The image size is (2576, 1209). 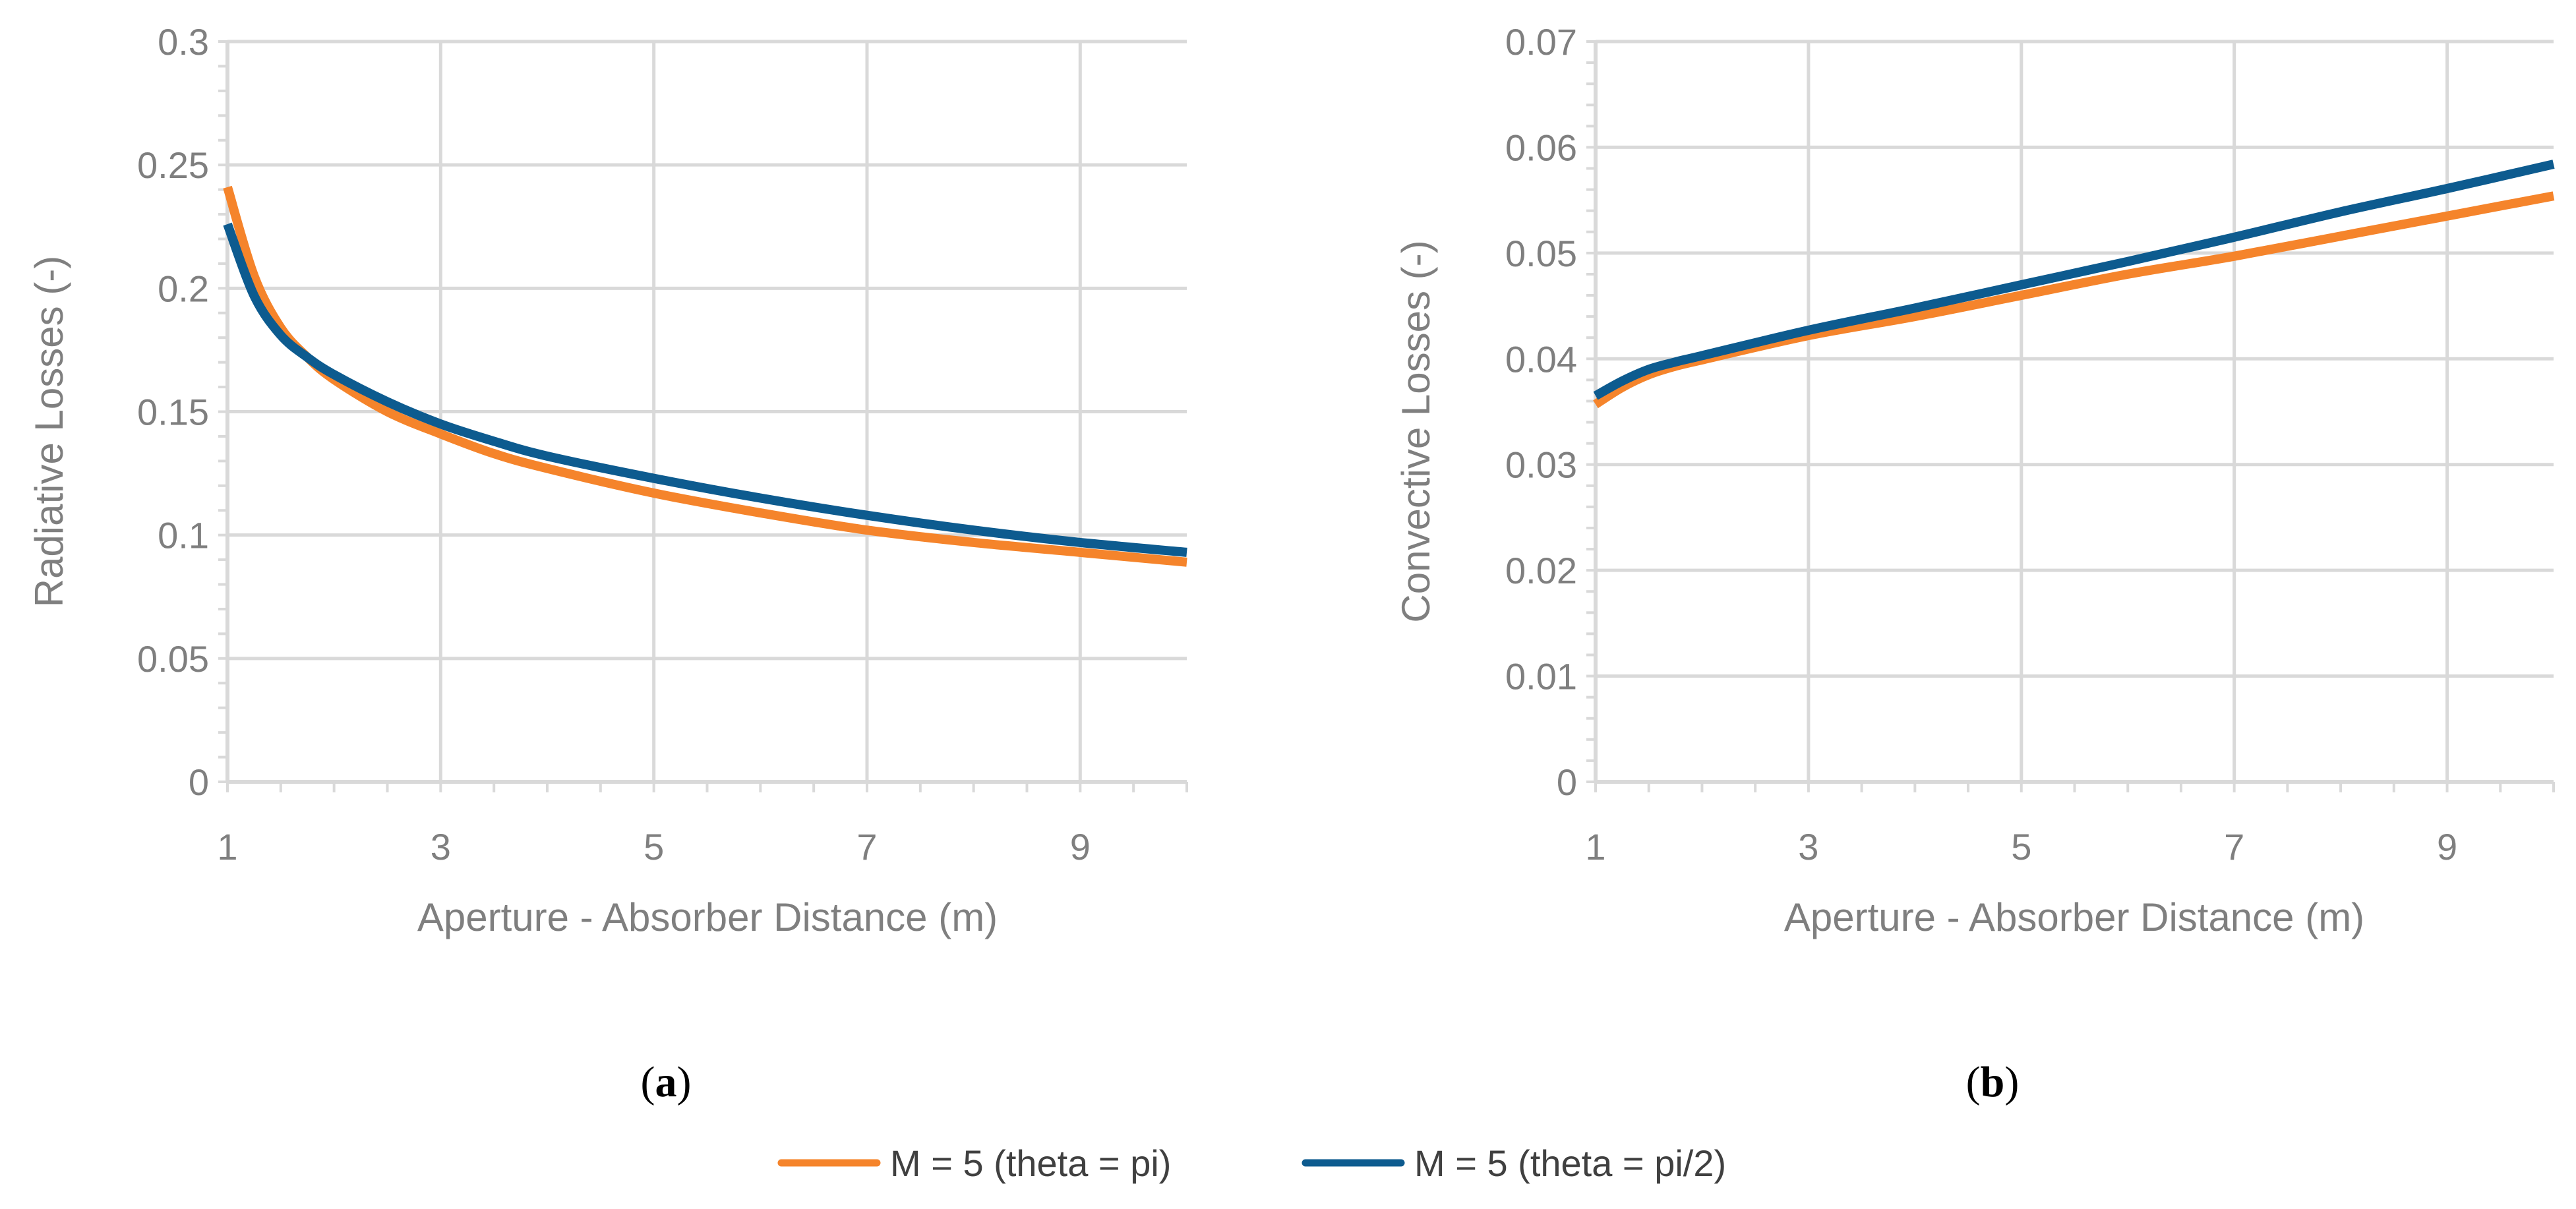 What do you see at coordinates (1541, 147) in the screenshot?
I see `y-tick-label: 0.06` at bounding box center [1541, 147].